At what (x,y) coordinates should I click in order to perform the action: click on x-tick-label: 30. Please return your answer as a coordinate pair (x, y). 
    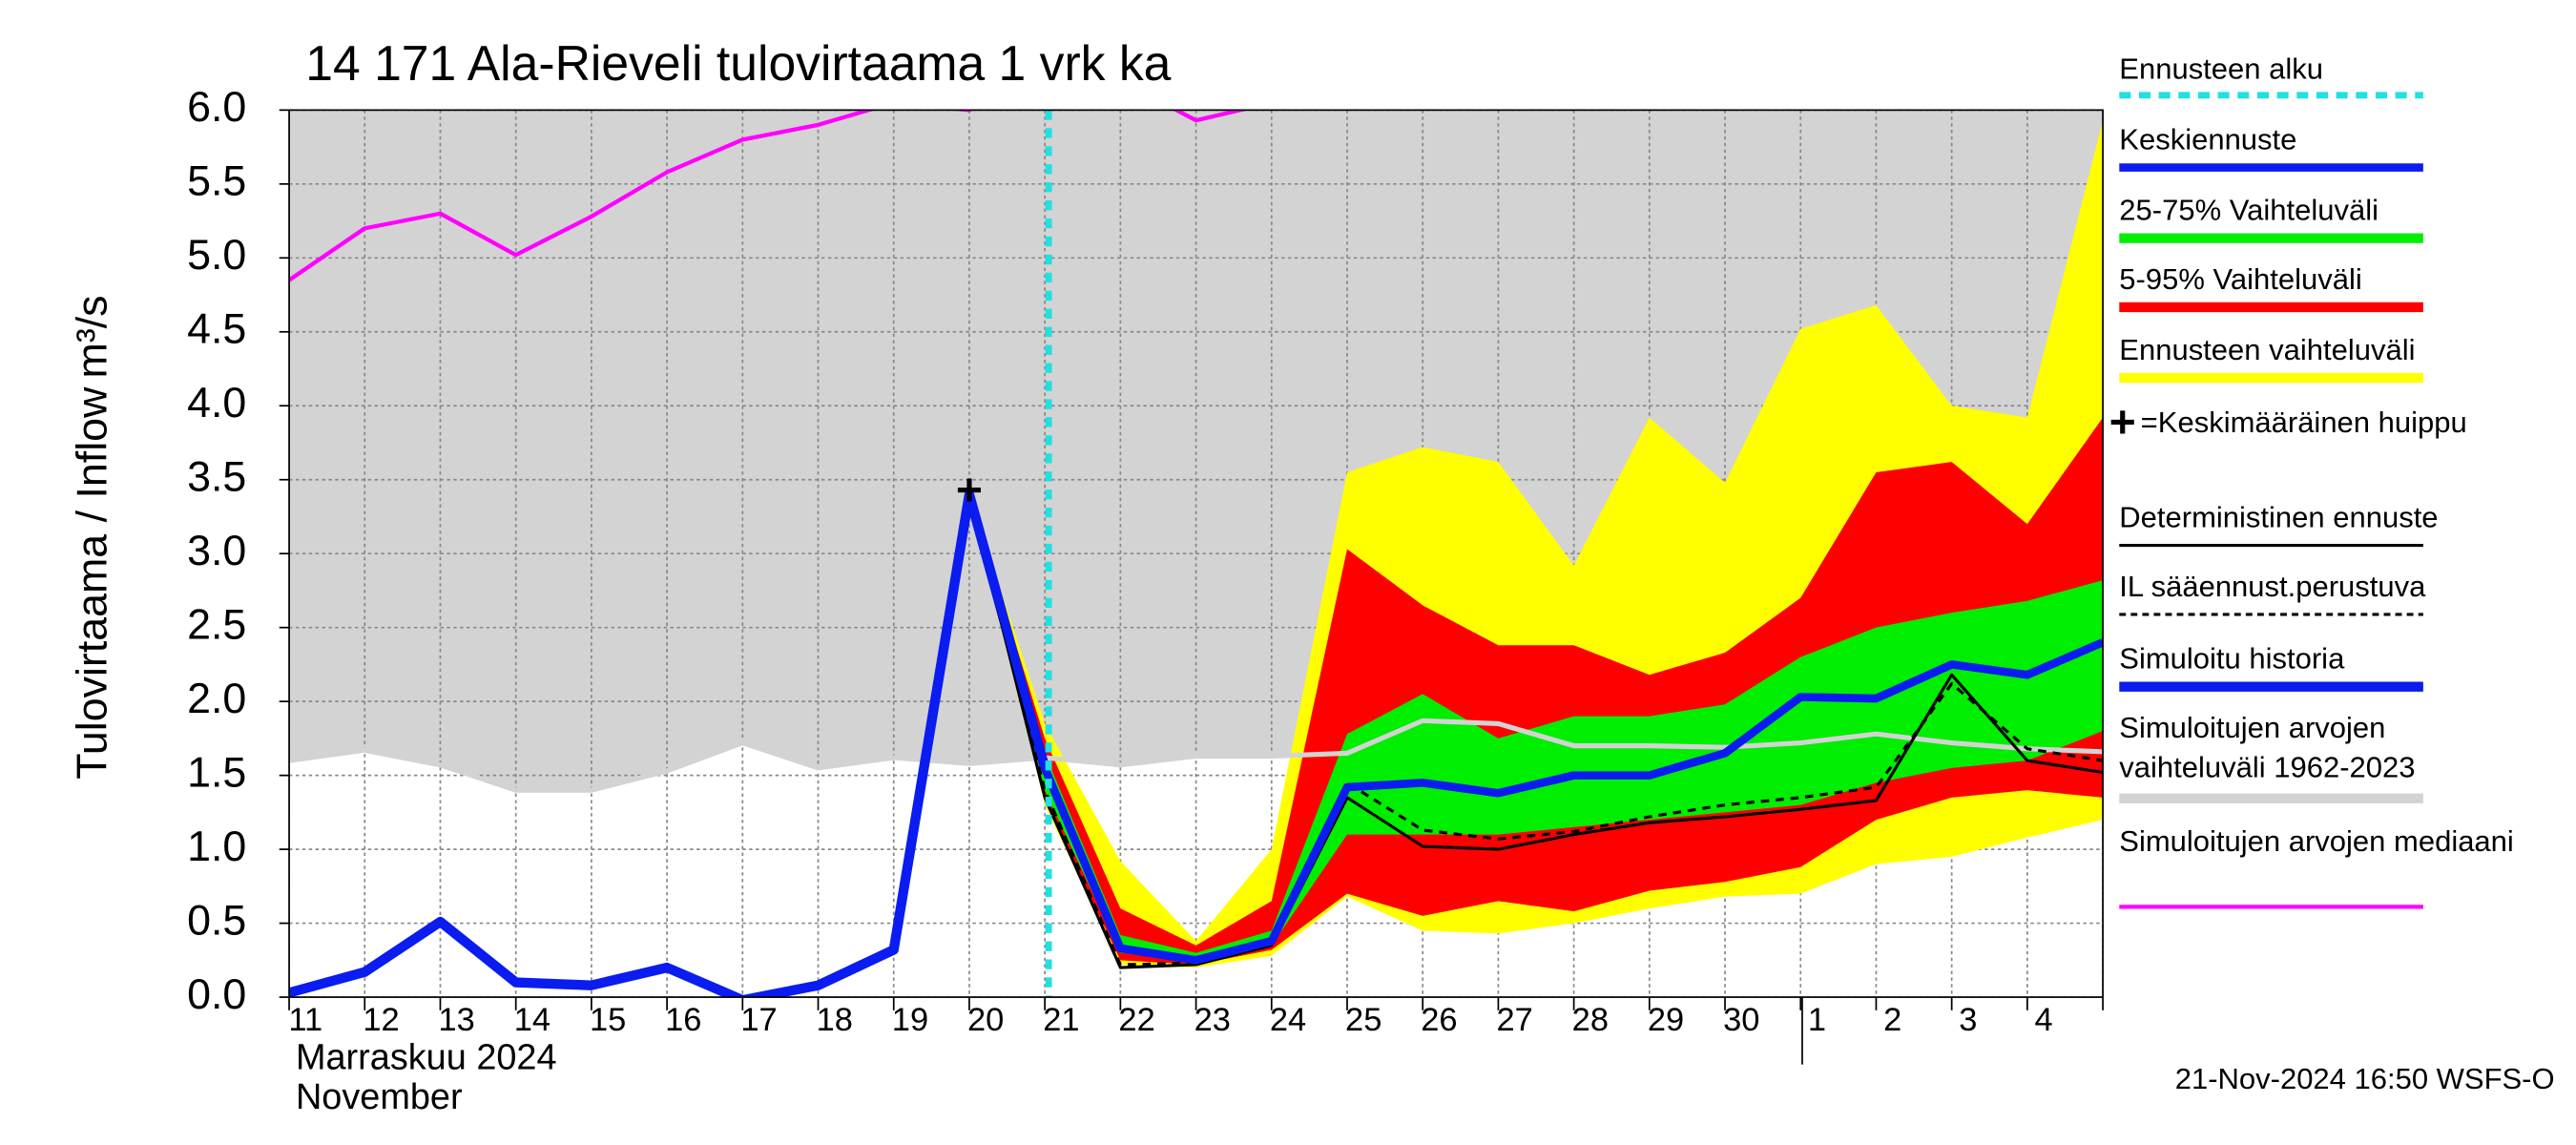
    Looking at the image, I should click on (1741, 1020).